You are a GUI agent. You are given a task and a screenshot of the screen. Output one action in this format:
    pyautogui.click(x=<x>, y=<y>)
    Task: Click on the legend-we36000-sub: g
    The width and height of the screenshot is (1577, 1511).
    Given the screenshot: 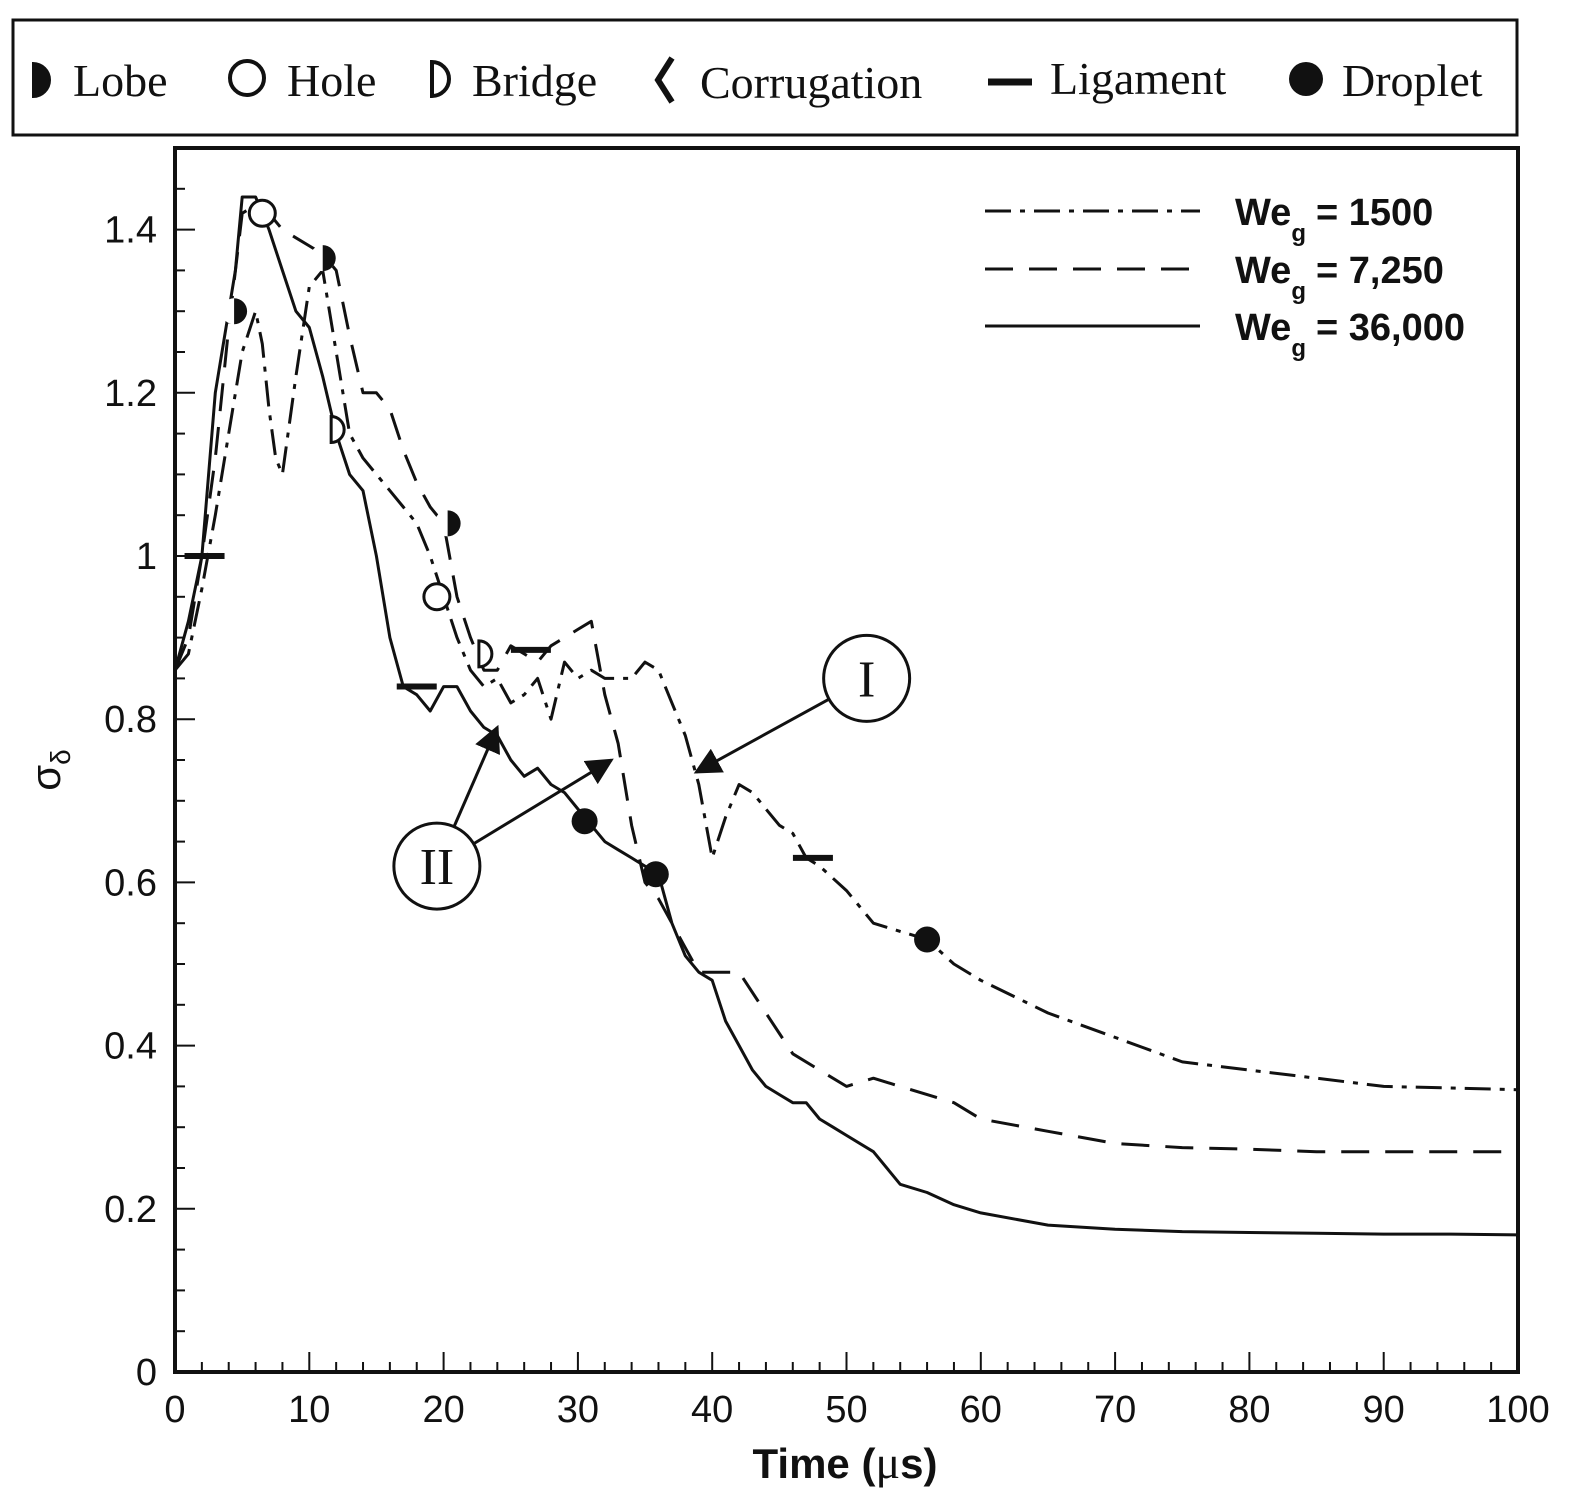 What is the action you would take?
    pyautogui.click(x=1298, y=348)
    